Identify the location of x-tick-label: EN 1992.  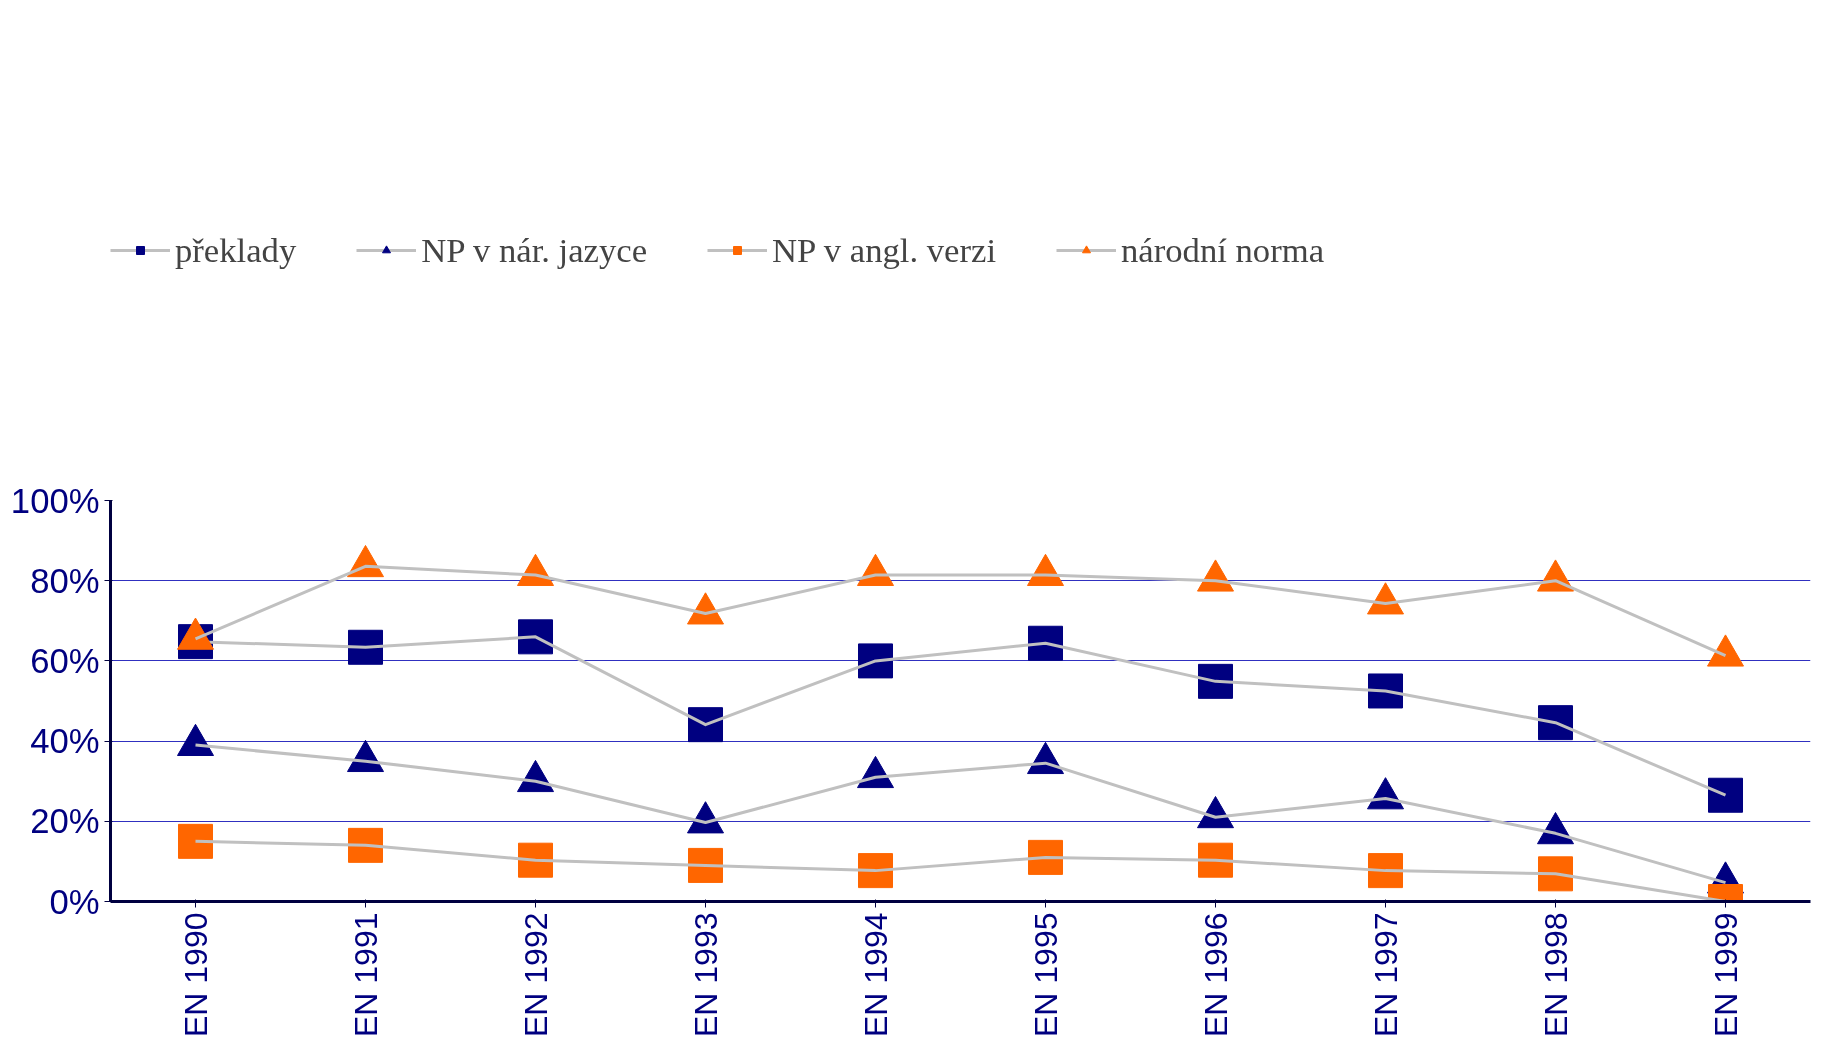
(535, 975).